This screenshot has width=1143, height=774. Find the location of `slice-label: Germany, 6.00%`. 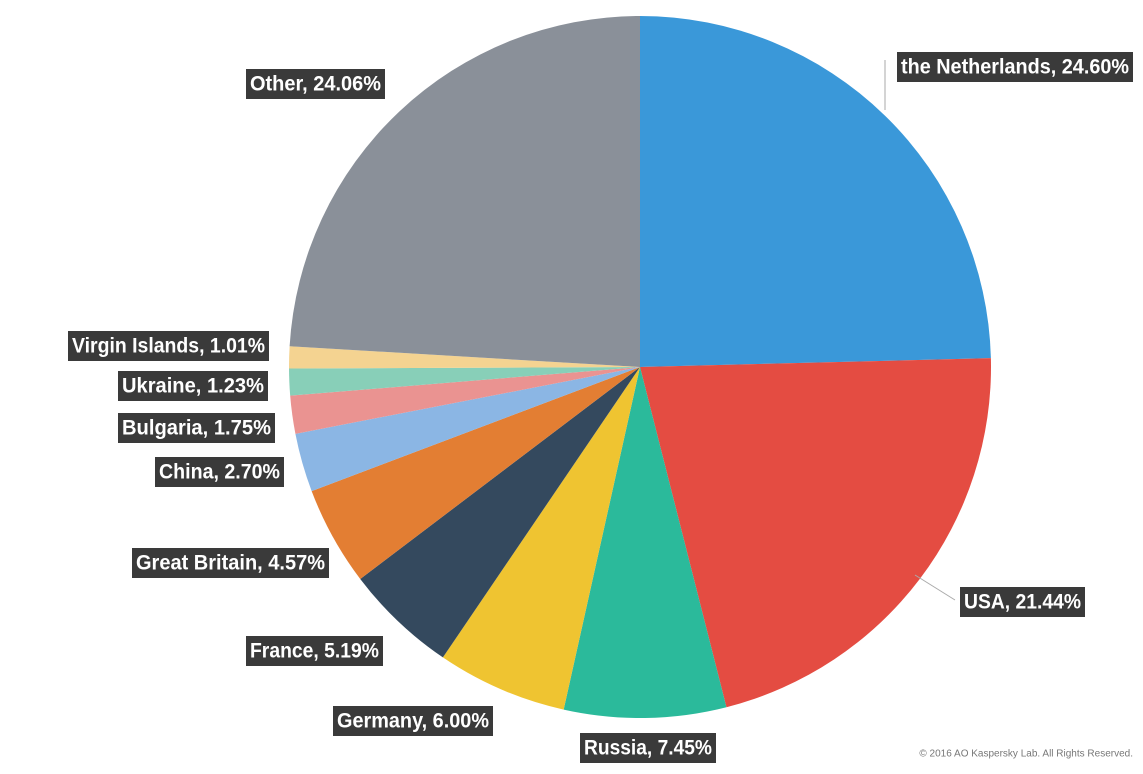

slice-label: Germany, 6.00% is located at coordinates (413, 721).